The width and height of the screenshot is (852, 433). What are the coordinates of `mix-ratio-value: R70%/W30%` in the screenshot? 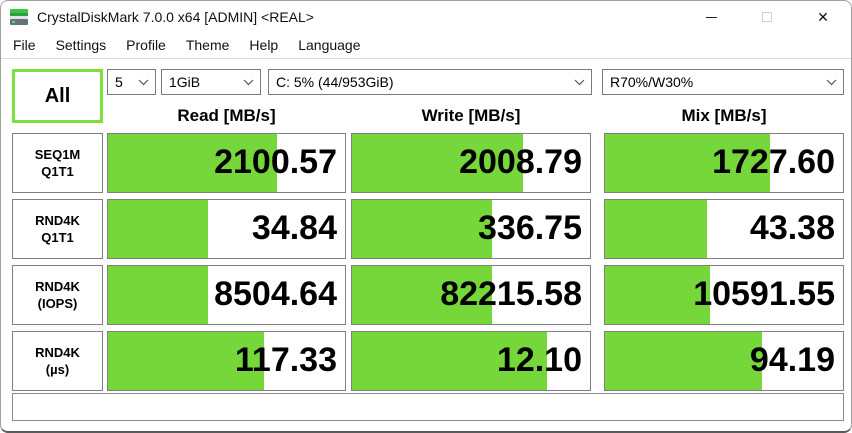 It's located at (652, 82).